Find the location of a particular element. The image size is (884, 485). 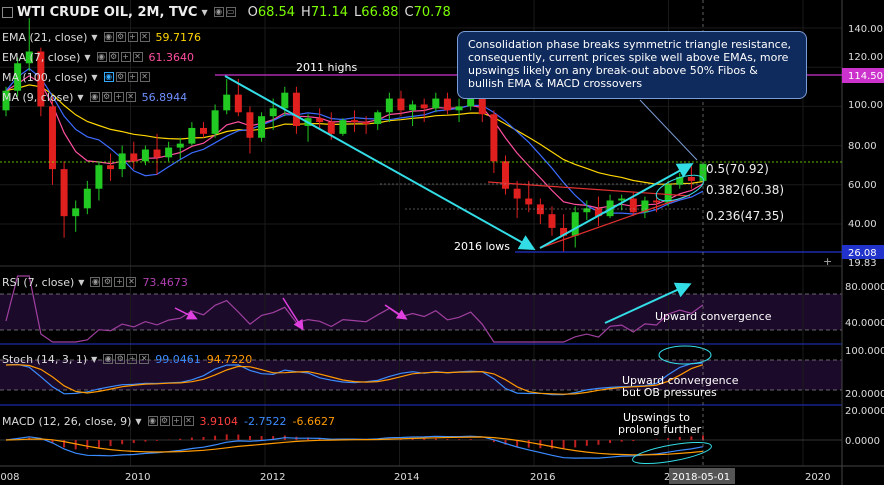

indicator-rsi: RSI (7, close) ▼ ◉ ⚙ + ✕ 73.4673 is located at coordinates (95, 282).